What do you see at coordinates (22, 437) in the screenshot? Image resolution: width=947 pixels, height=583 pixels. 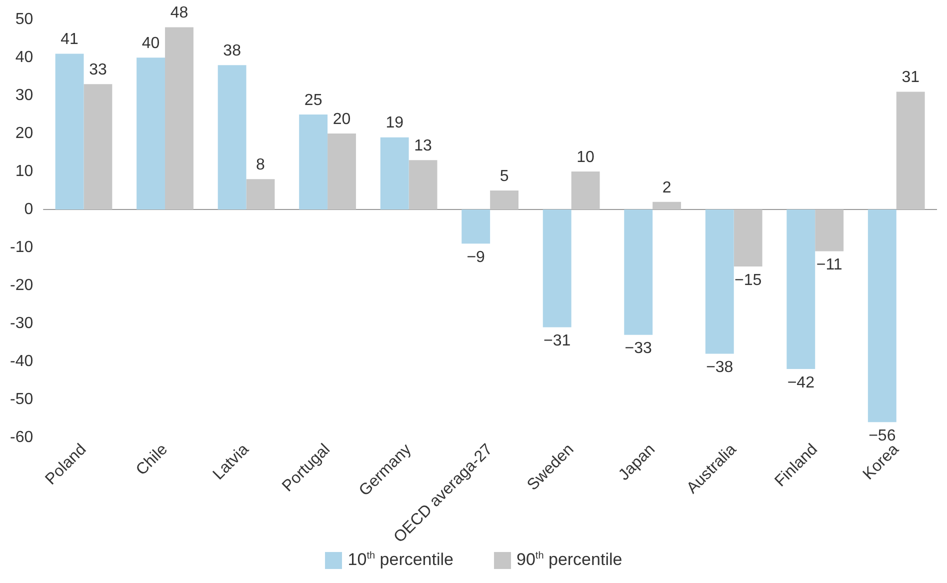 I see `y-tick-label: -60` at bounding box center [22, 437].